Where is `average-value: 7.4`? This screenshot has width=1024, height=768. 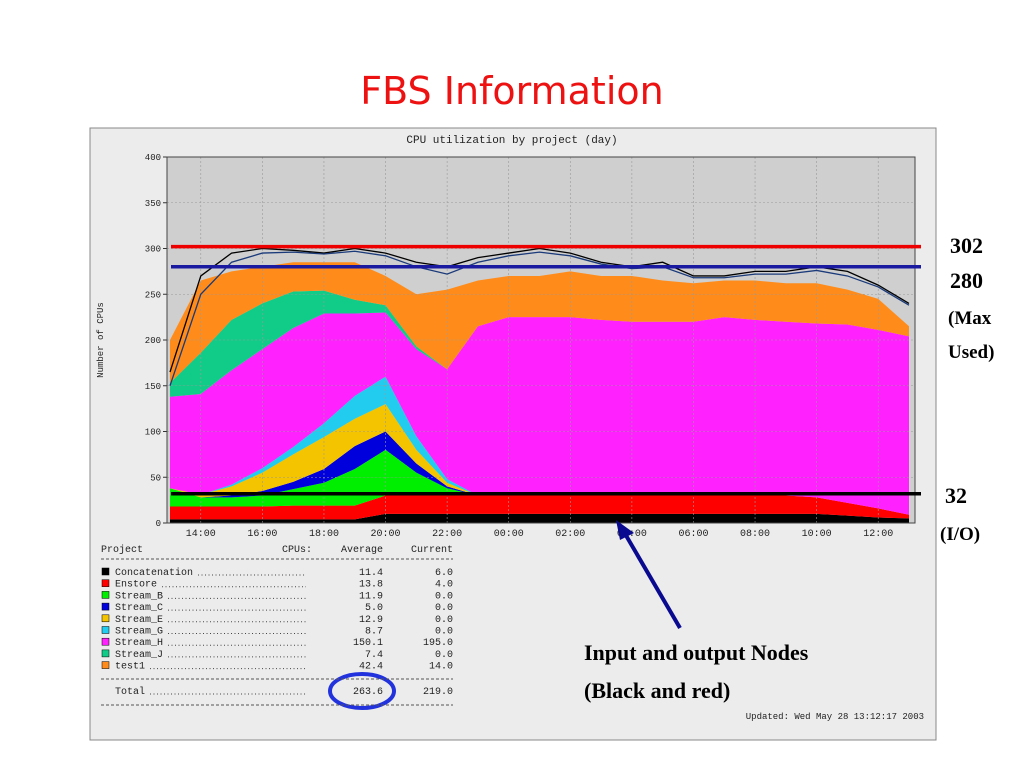 average-value: 7.4 is located at coordinates (374, 655).